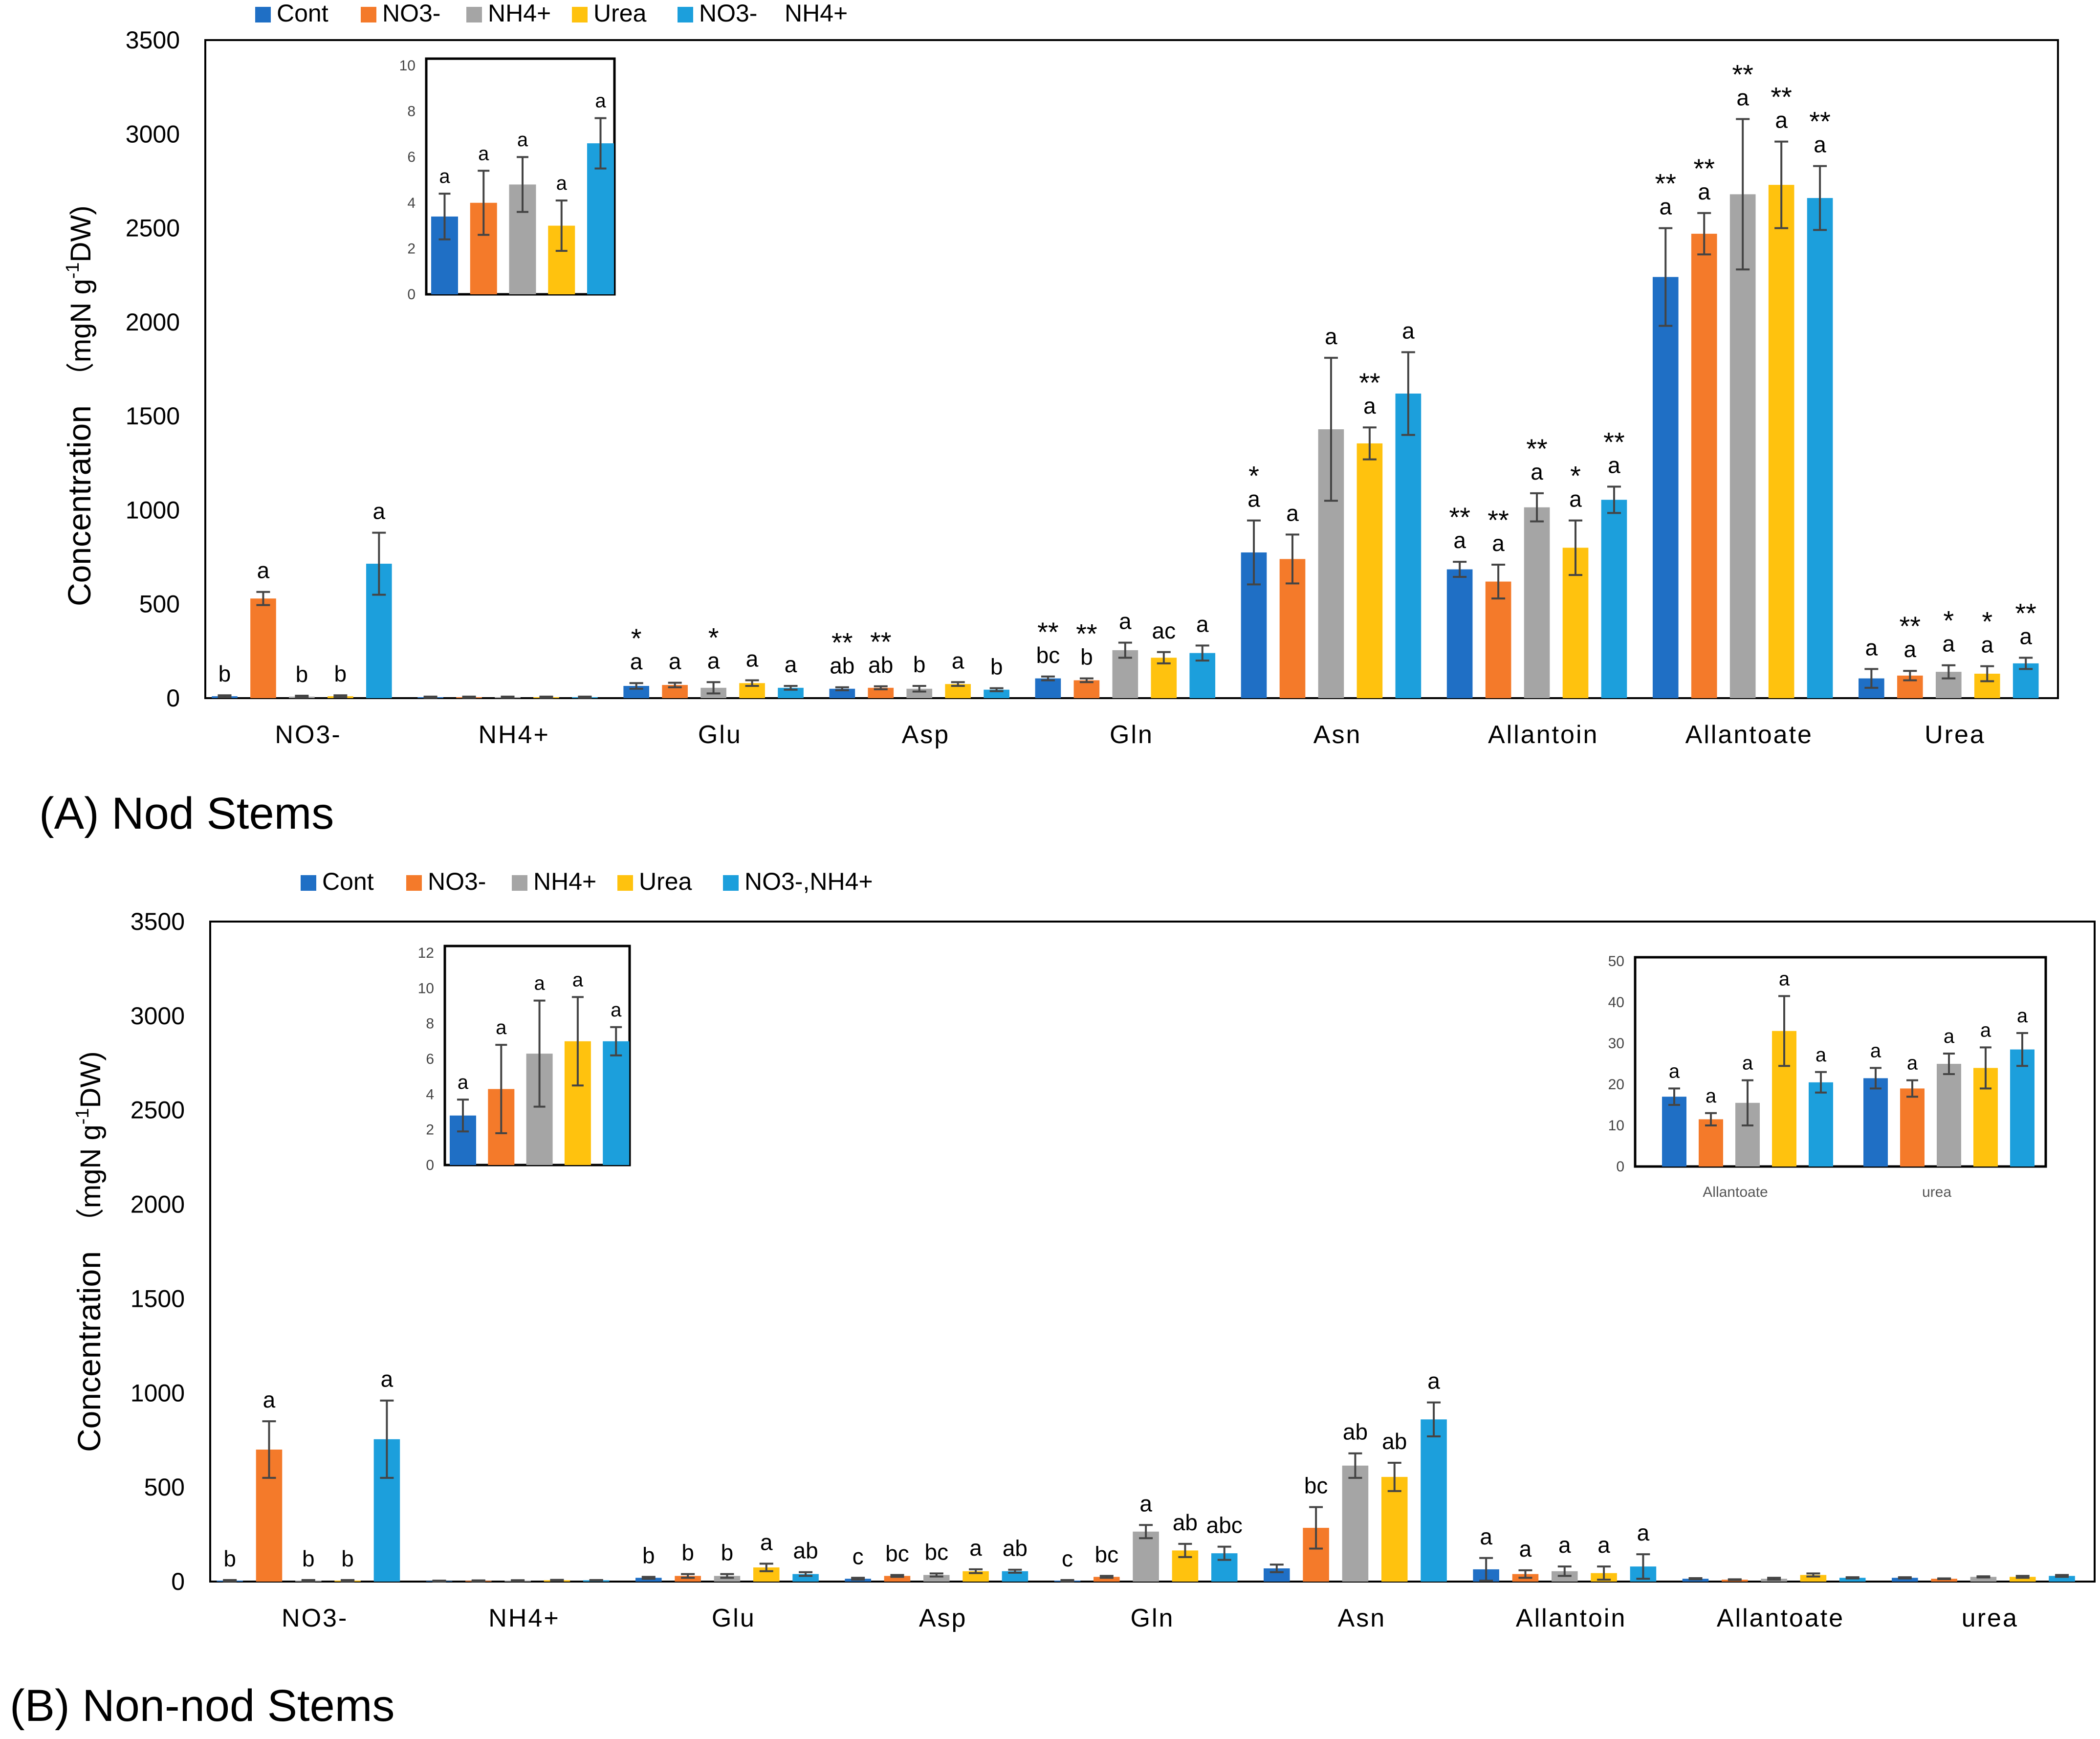 The image size is (2100, 1739). Describe the element at coordinates (808, 881) in the screenshot. I see `legend-item-label: NO3-,NH4+` at that location.